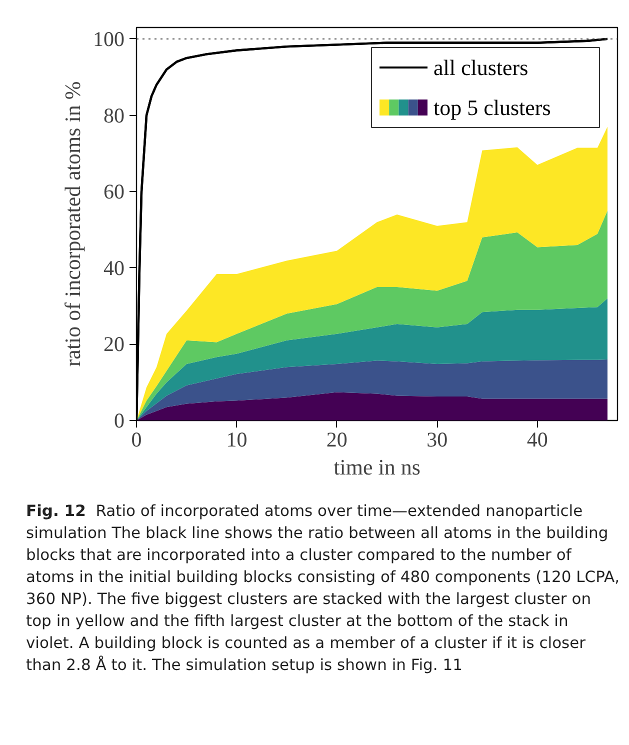 This screenshot has height=745, width=629. What do you see at coordinates (377, 467) in the screenshot?
I see `x-axis-title: time in ns` at bounding box center [377, 467].